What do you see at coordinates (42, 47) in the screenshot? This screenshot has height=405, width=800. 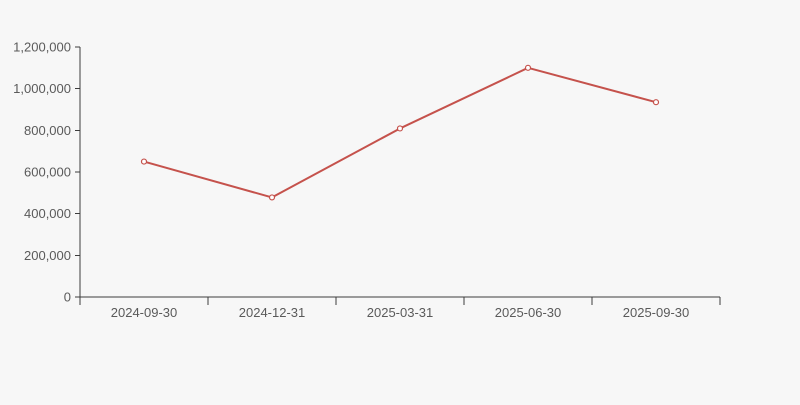 I see `y-axis-tick-label: 1,200,000` at bounding box center [42, 47].